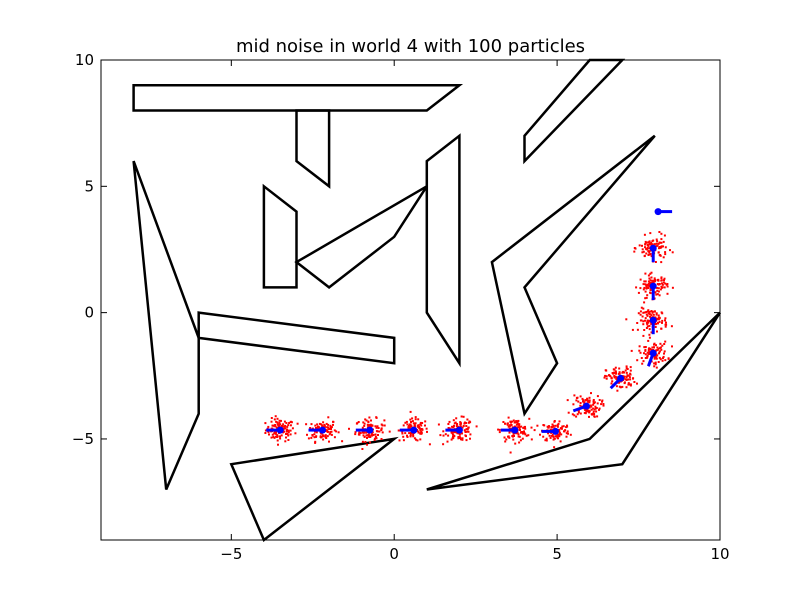  Describe the element at coordinates (719, 554) in the screenshot. I see `x-tick-label: 10` at that location.